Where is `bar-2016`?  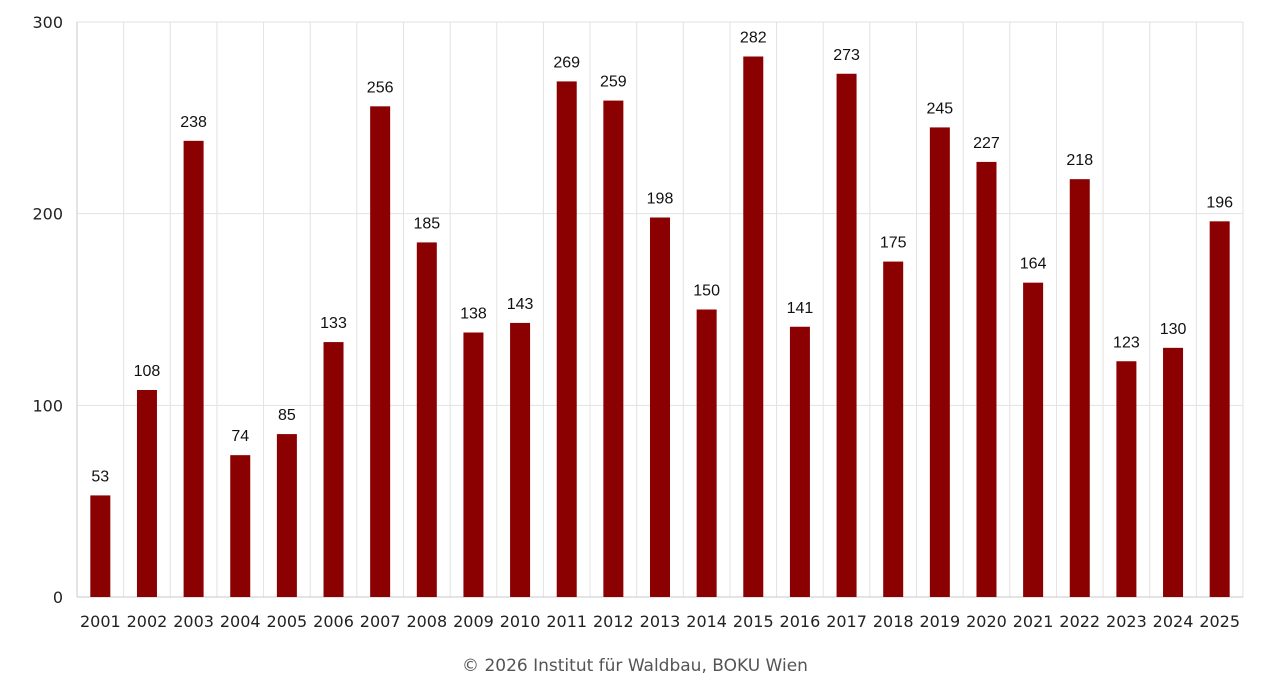
bar-2016 is located at coordinates (799, 461).